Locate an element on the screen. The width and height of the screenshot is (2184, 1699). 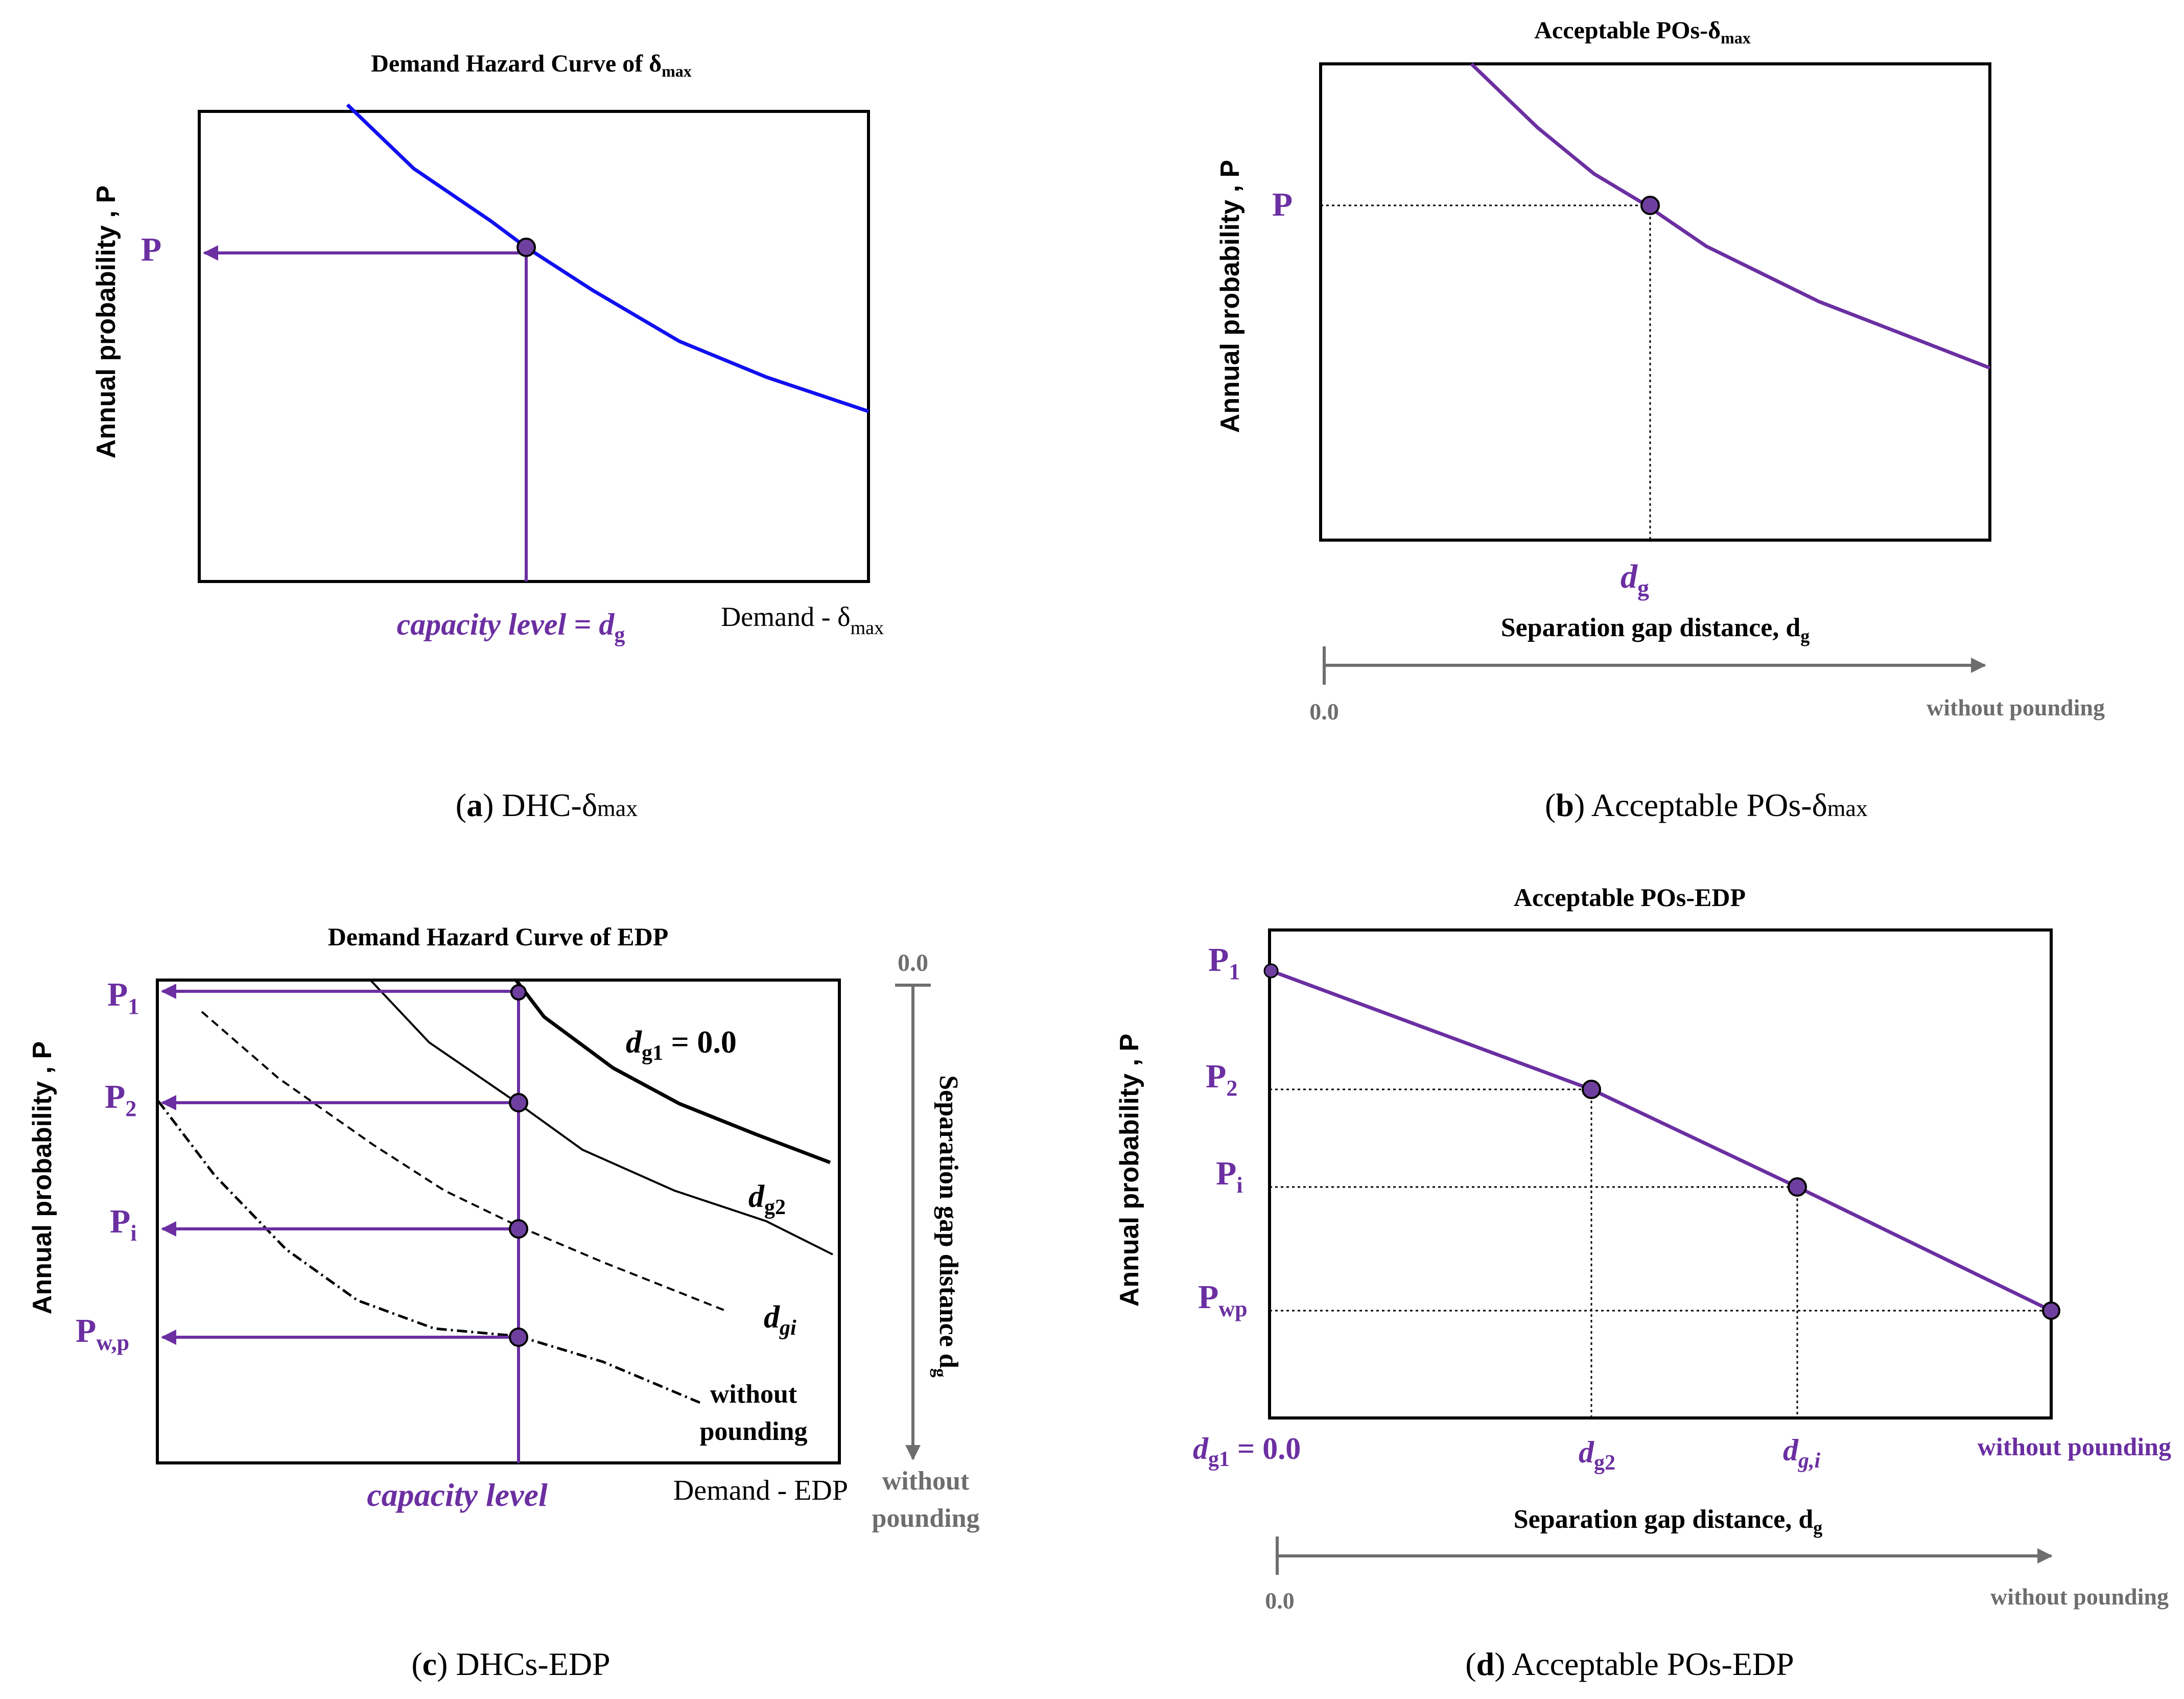
panel-b-acceptable-curve is located at coordinates (1730, 216).